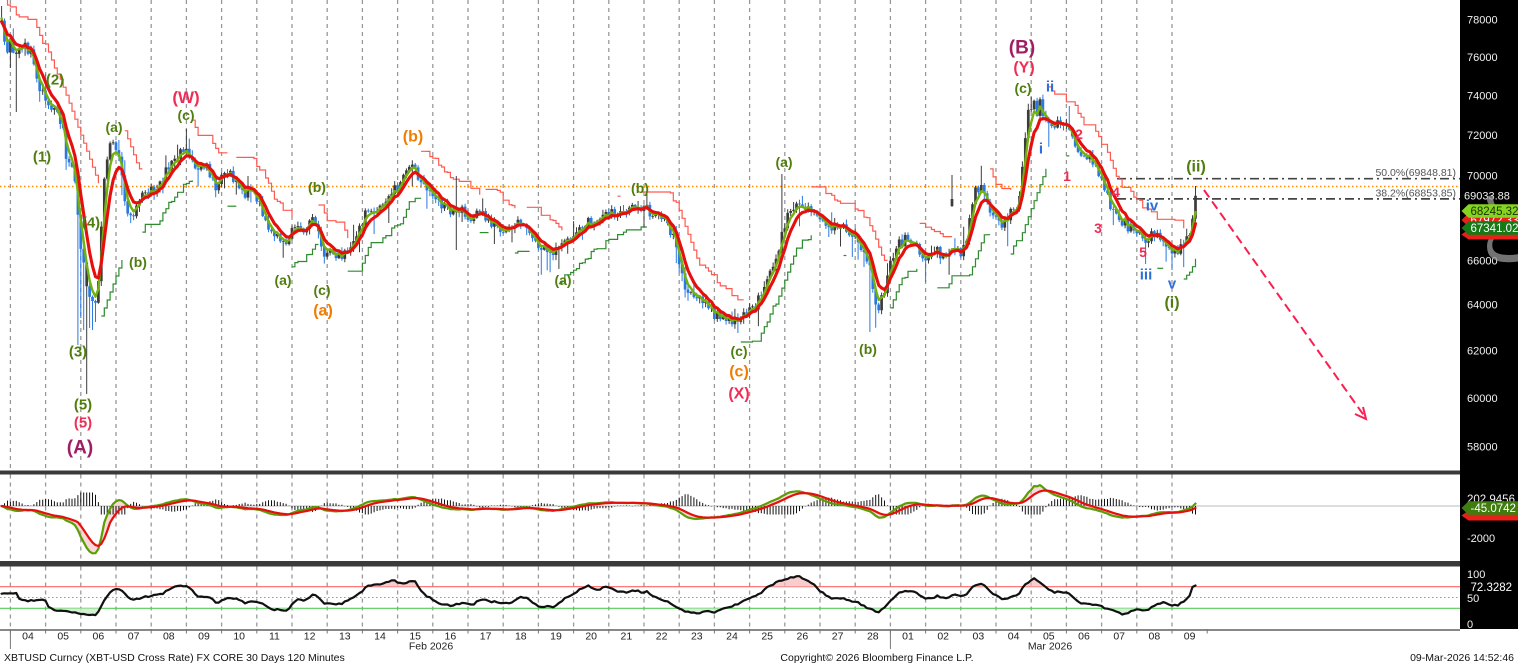 This screenshot has height=664, width=1518. Describe the element at coordinates (310, 637) in the screenshot. I see `svg-text: 12` at that location.